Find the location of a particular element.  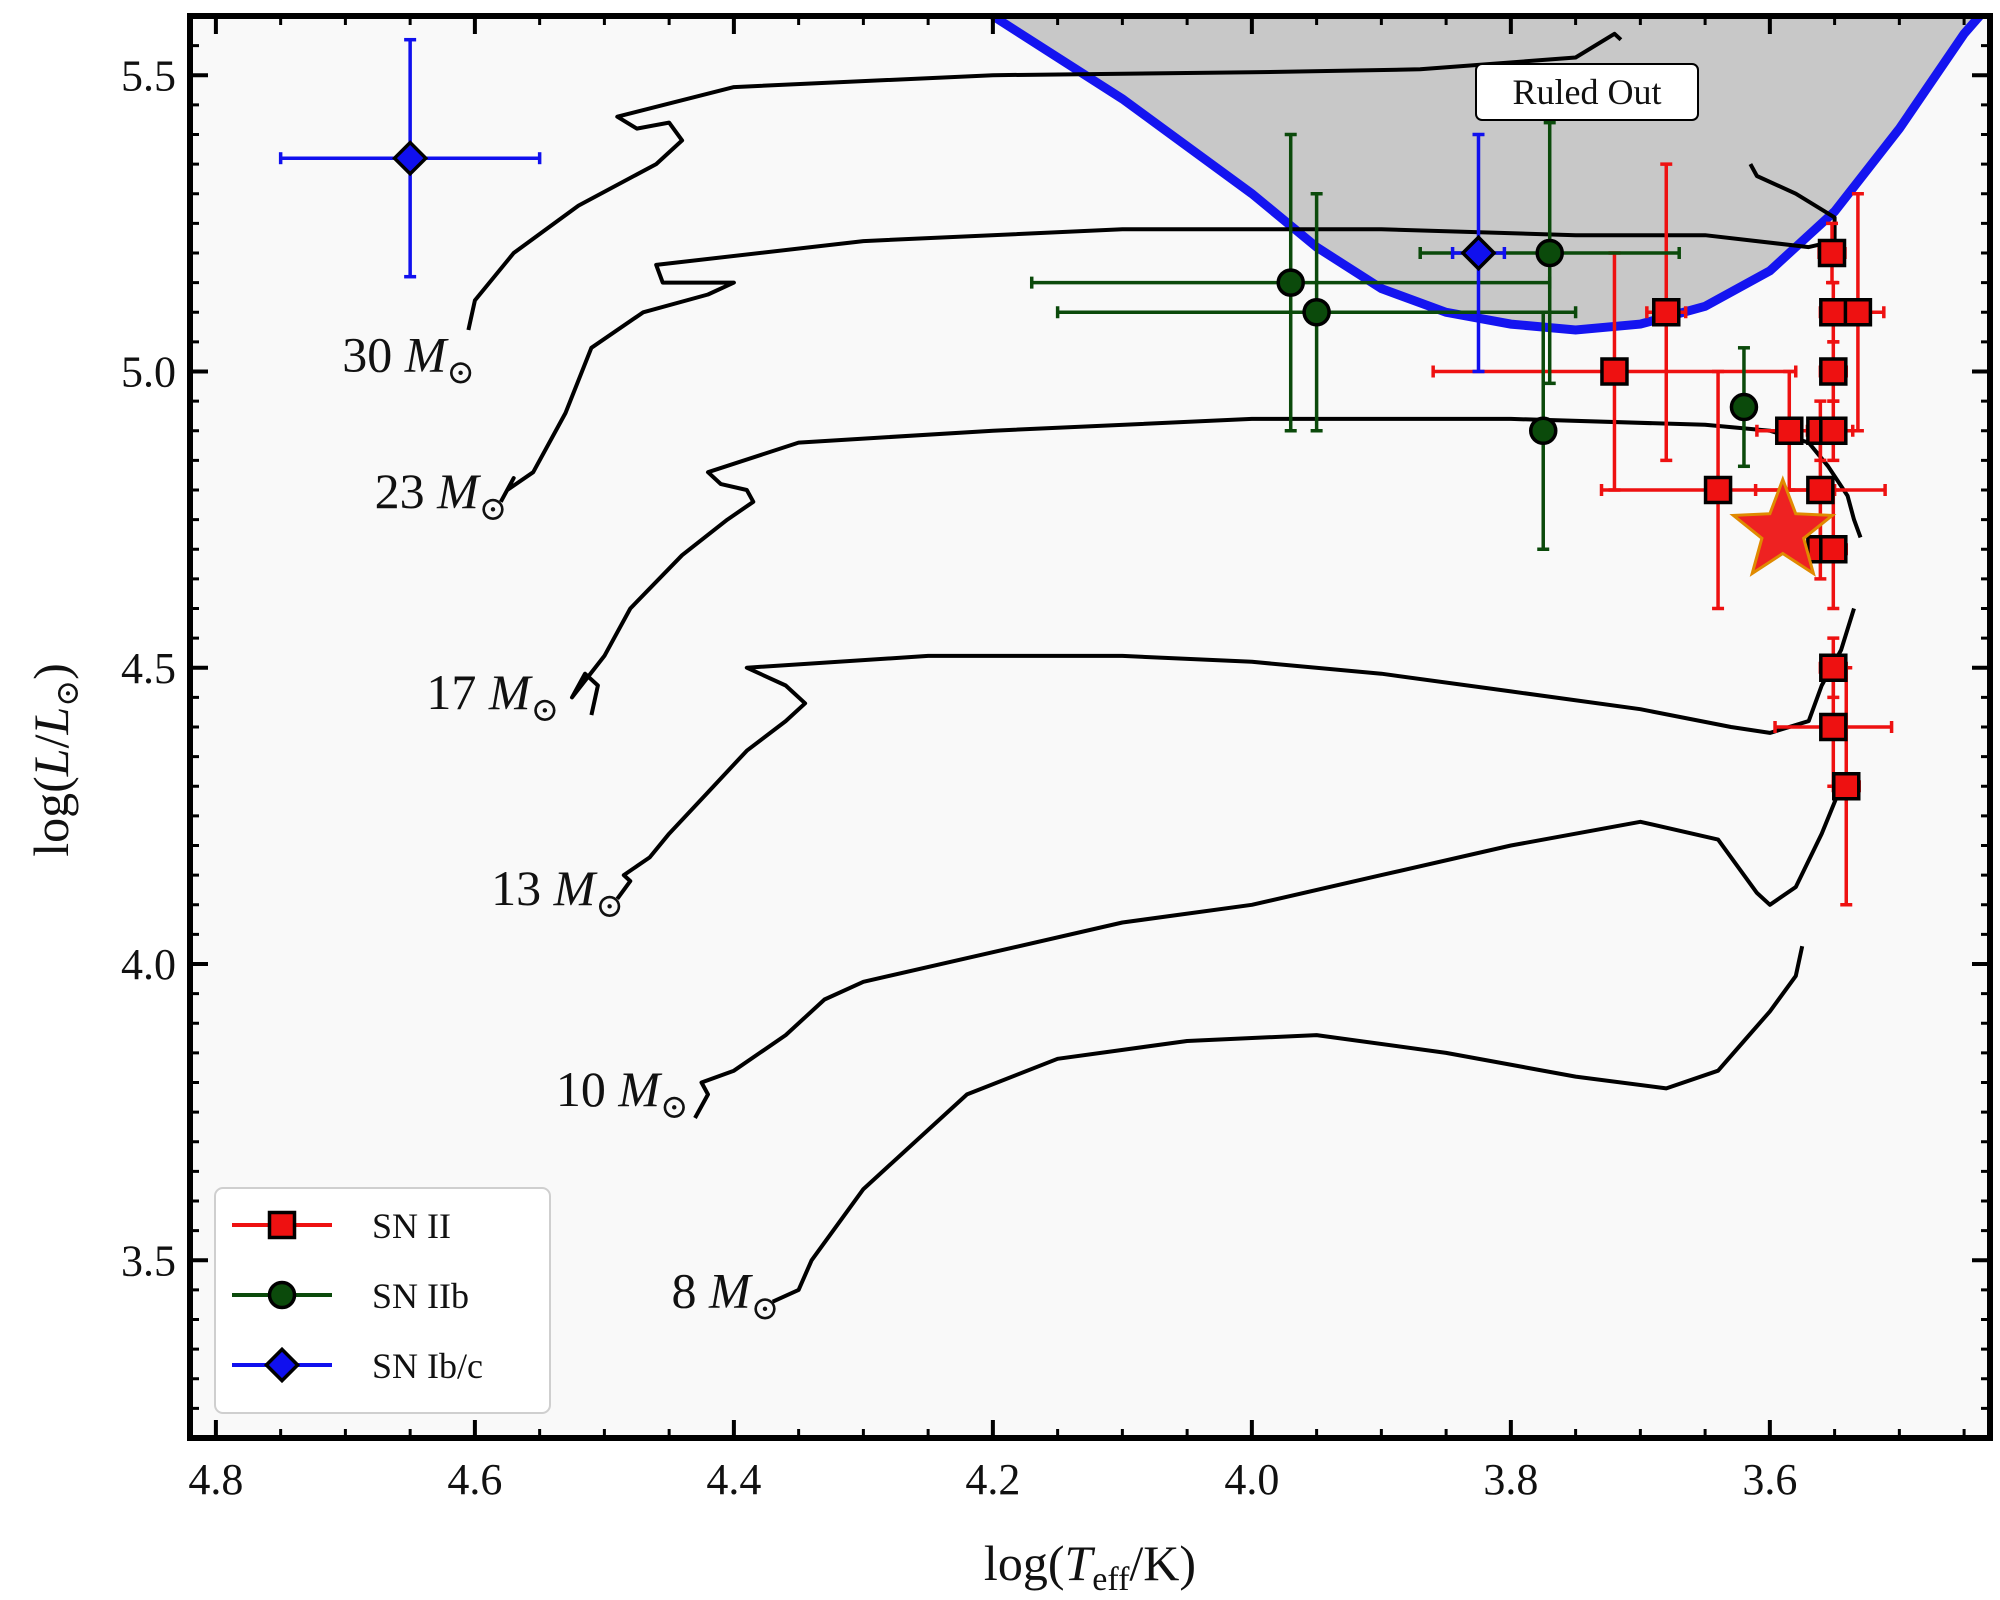

mass-labels: 30 M⊙23 M⊙17 M⊙13 M⊙10 M⊙8 M⊙ is located at coordinates (560, 827).